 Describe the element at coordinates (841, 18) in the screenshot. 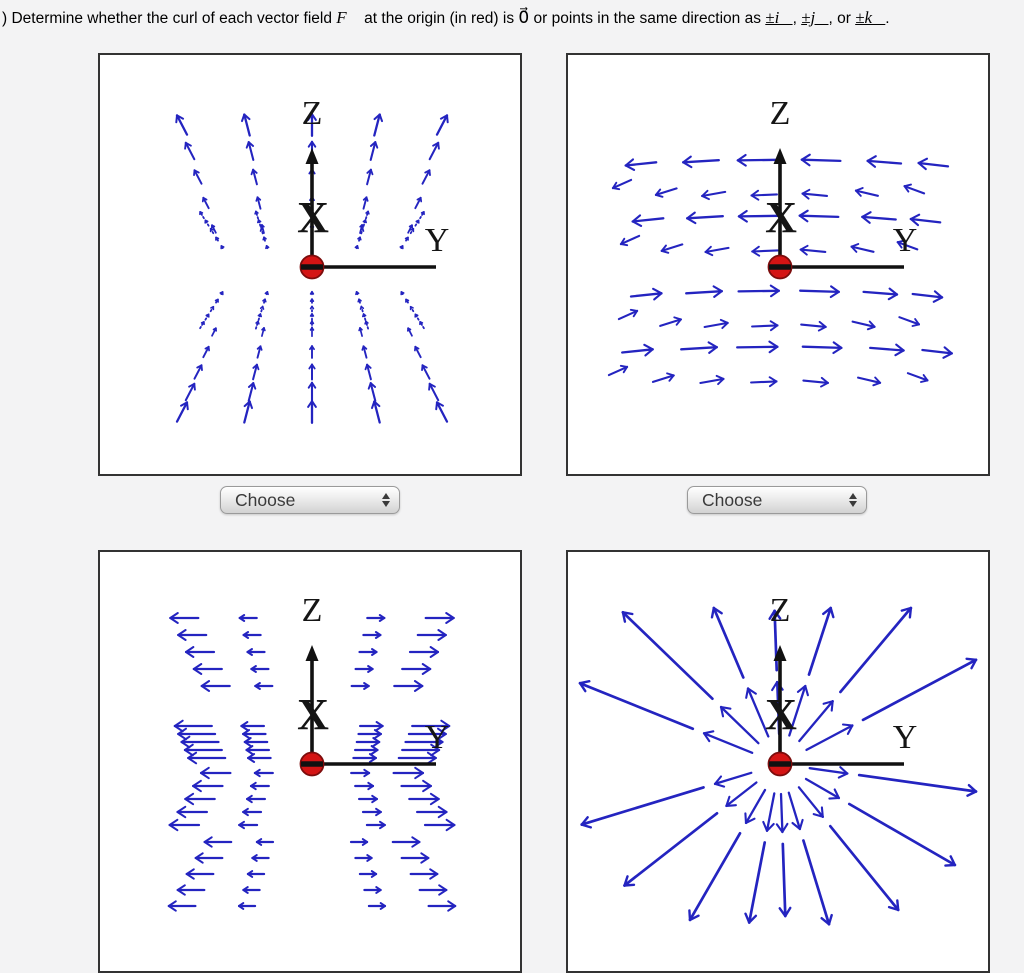

I see `separator-2: , or` at that location.